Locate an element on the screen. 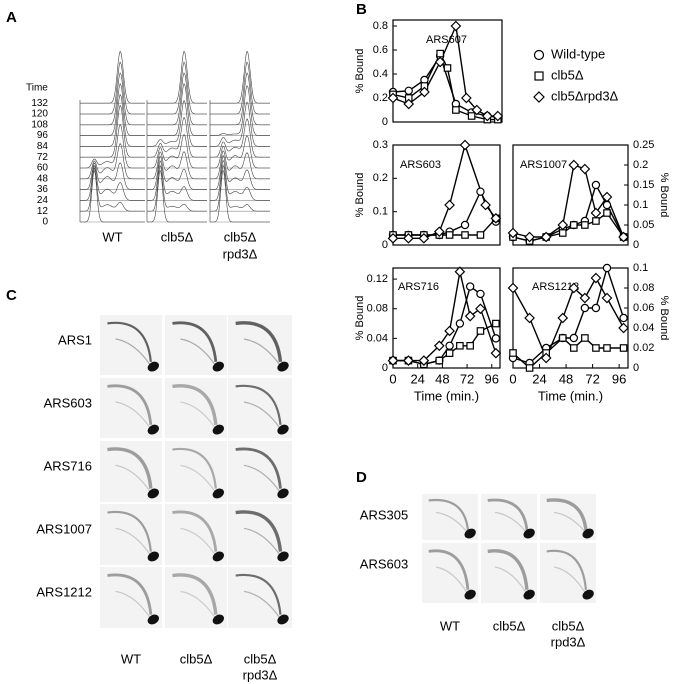 The width and height of the screenshot is (674, 684). time-tick-label: 48 is located at coordinates (43, 178).